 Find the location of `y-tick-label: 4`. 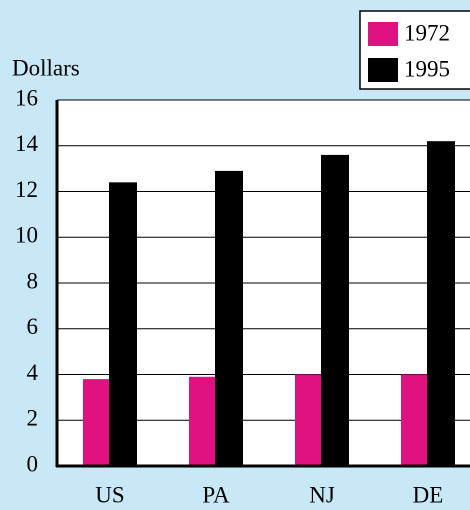

y-tick-label: 4 is located at coordinates (33, 372).